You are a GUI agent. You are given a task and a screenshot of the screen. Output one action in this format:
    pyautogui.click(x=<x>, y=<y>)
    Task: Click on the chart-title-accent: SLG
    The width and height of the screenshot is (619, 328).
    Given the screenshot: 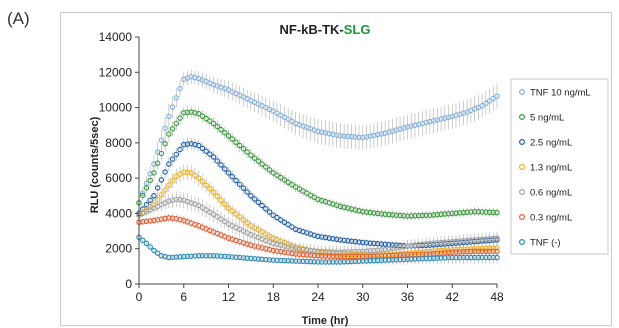 What is the action you would take?
    pyautogui.click(x=357, y=29)
    